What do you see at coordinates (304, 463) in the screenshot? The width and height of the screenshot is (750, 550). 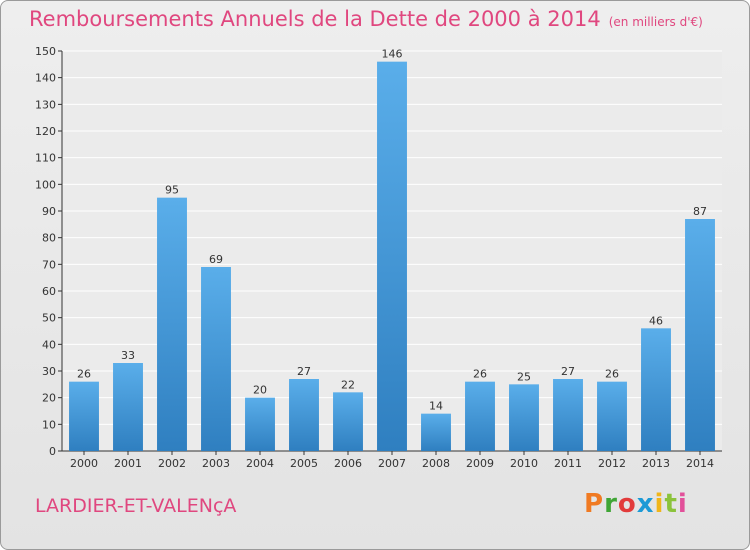 I see `x-tick-label: 2005` at bounding box center [304, 463].